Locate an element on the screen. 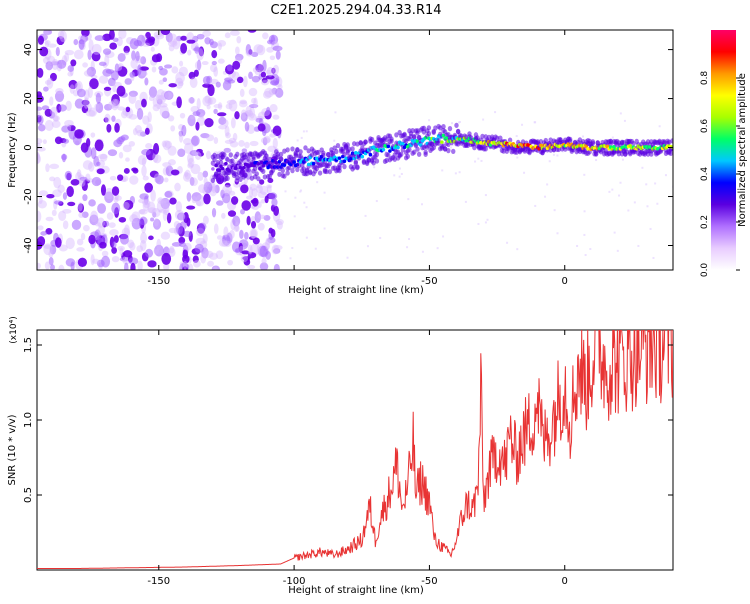 This screenshot has height=604, width=750. spectrogram-y-axis-label: Frequency (Hz) is located at coordinates (12, 150).